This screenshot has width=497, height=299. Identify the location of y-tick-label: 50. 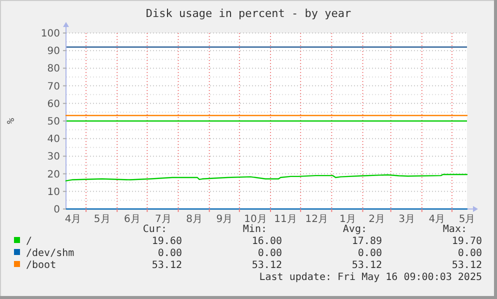
(53, 122).